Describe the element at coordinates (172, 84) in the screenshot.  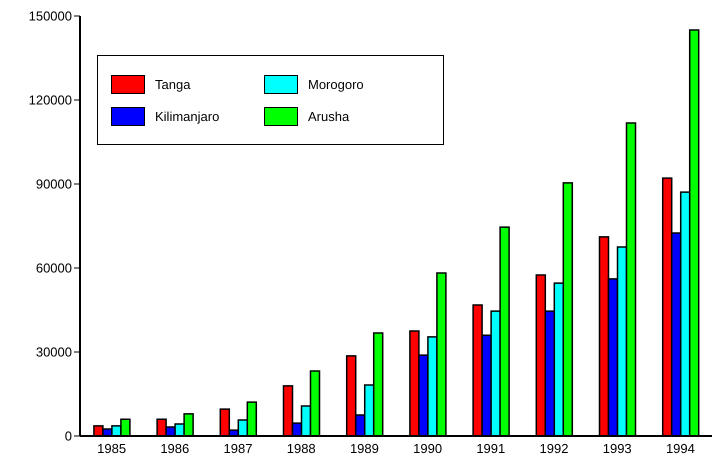
I see `legend-label: Tanga` at that location.